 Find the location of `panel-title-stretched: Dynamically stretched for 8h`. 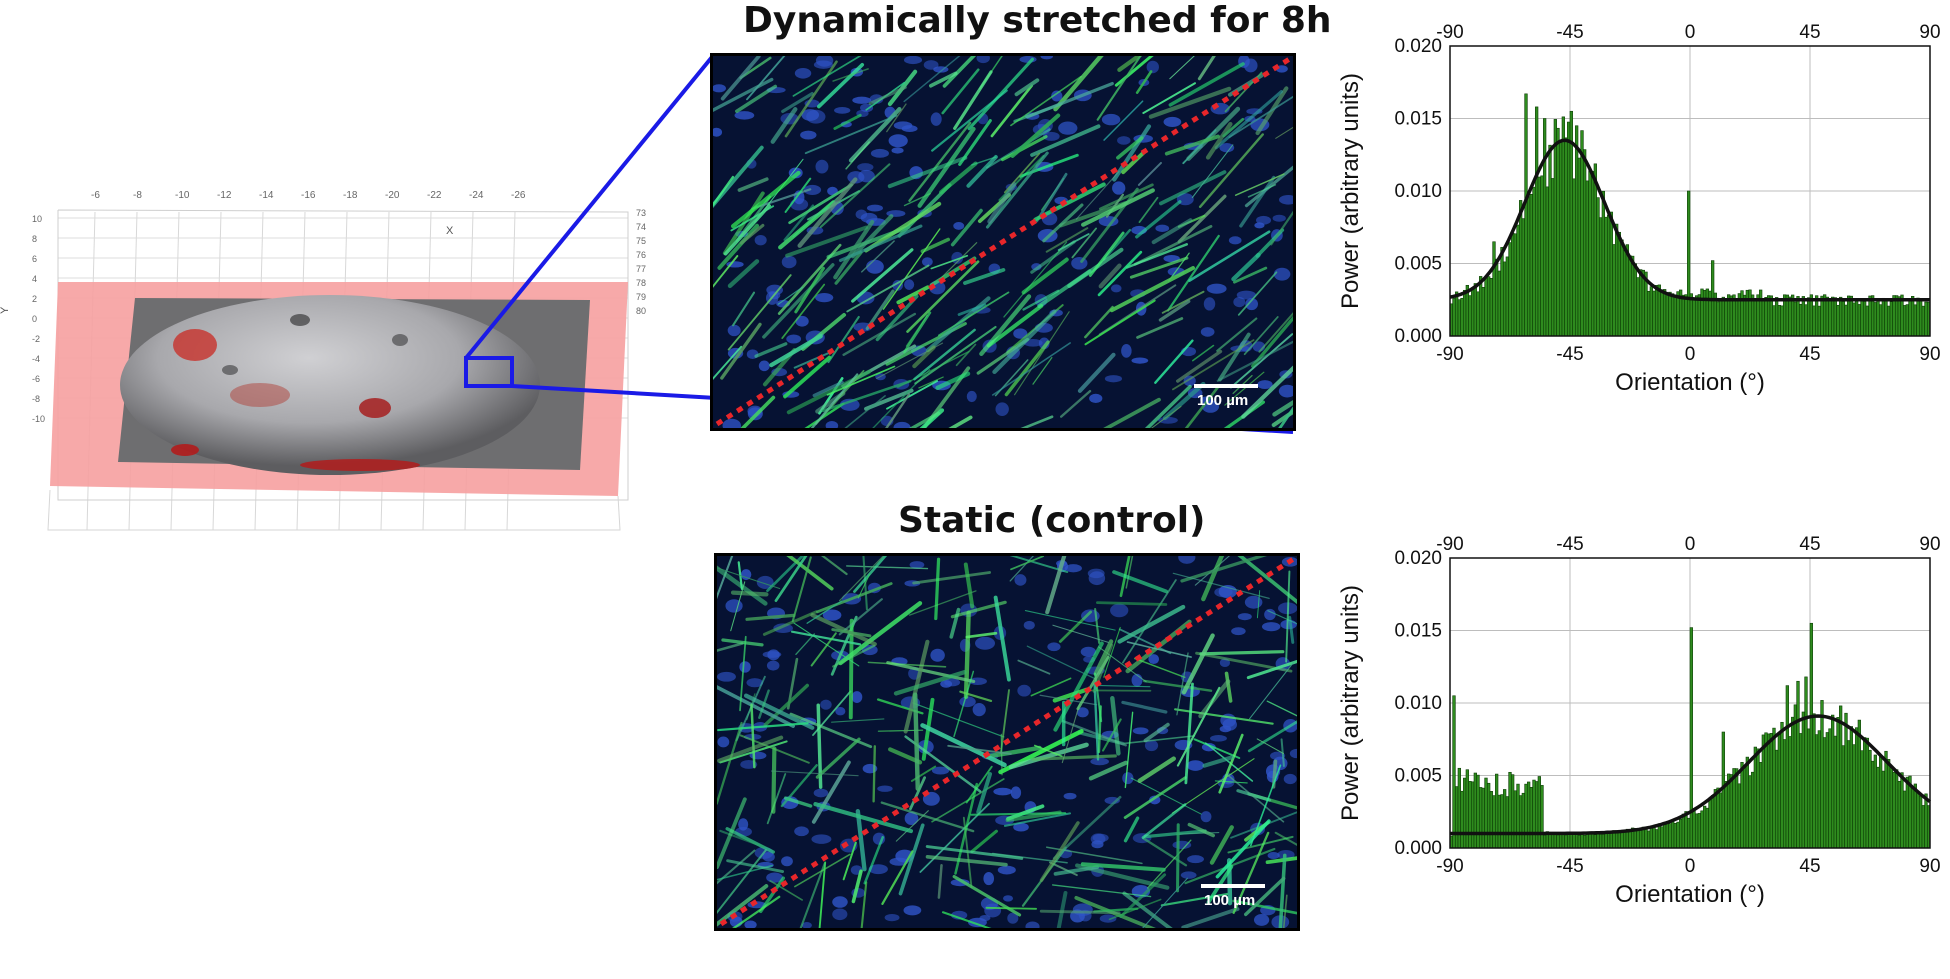

panel-title-stretched: Dynamically stretched for 8h is located at coordinates (1037, 20).